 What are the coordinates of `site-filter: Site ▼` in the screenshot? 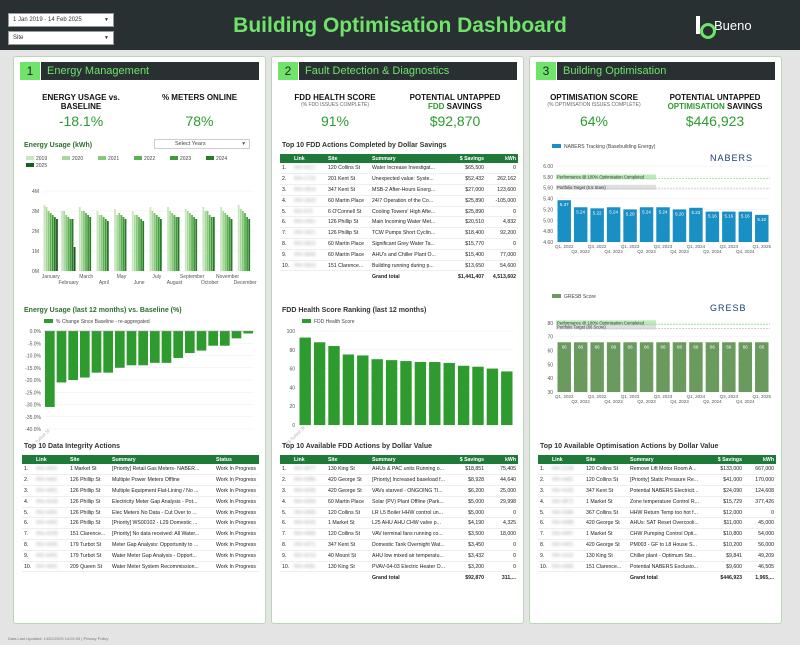 It's located at (61, 38).